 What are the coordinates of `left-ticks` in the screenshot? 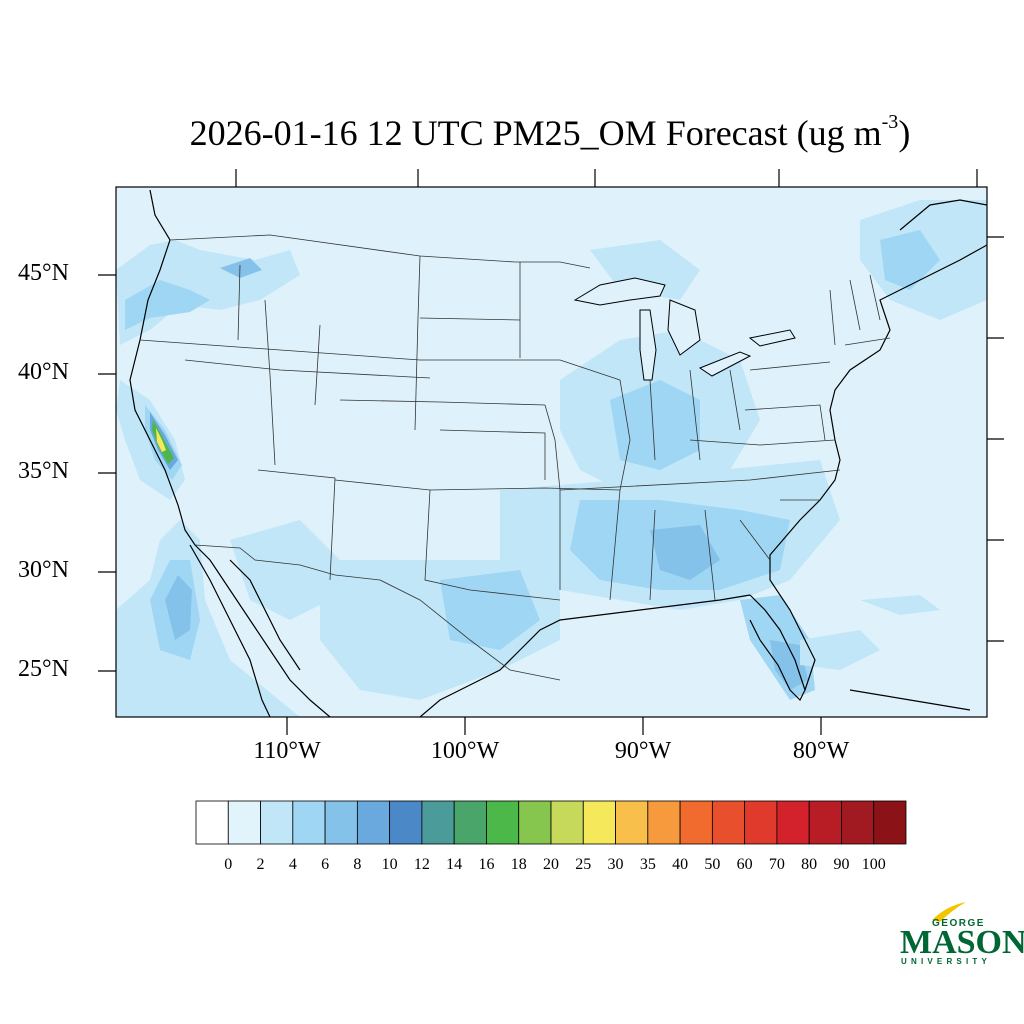 It's located at (107, 473).